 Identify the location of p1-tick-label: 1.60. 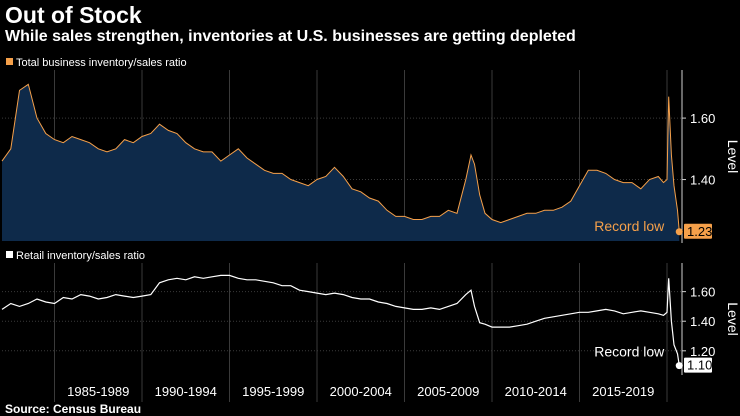
(702, 118).